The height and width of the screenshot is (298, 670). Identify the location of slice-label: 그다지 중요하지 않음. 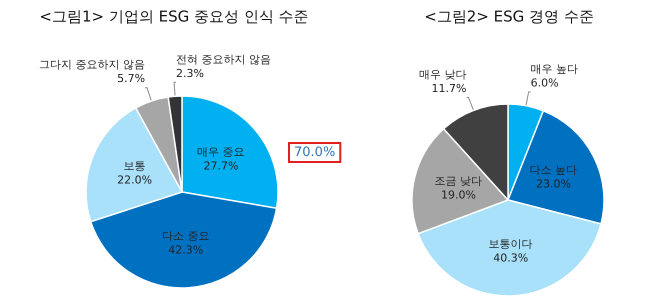
(92, 65).